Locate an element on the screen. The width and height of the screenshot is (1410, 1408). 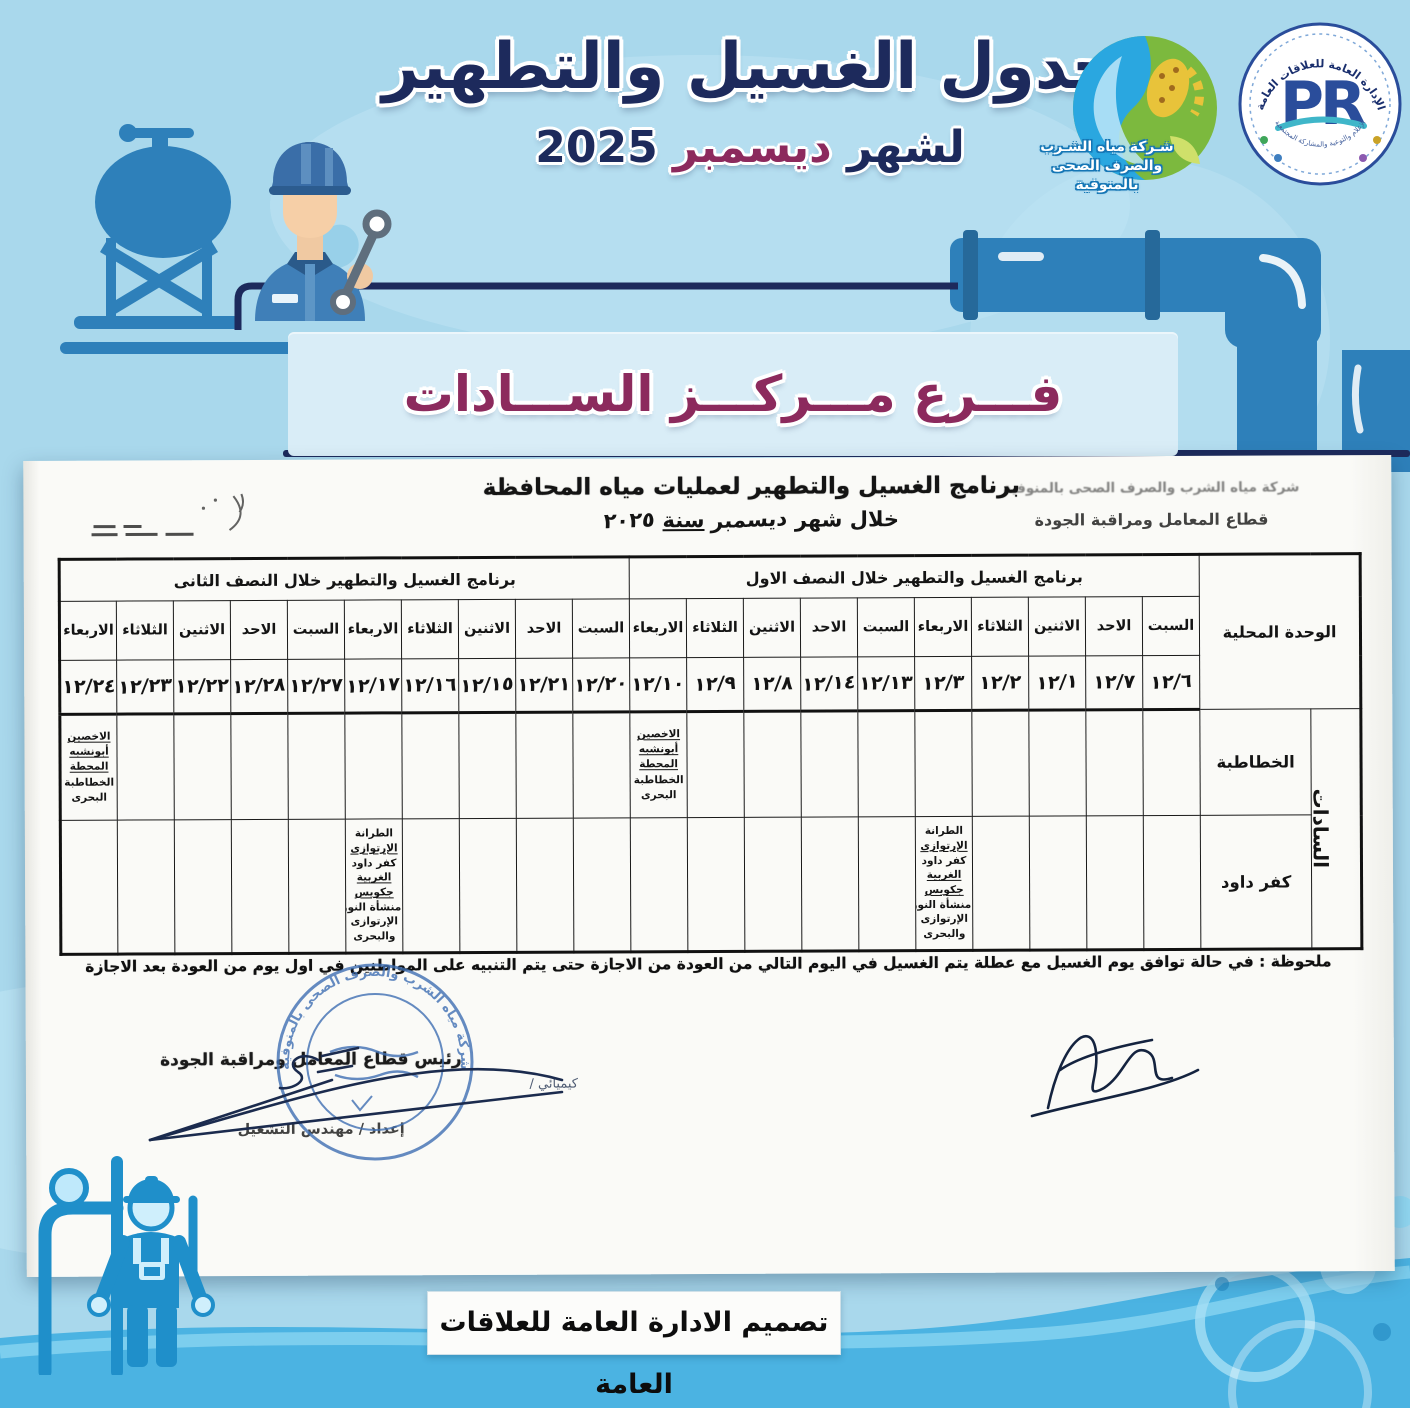
svg-text: PR is located at coordinates (1322, 104).